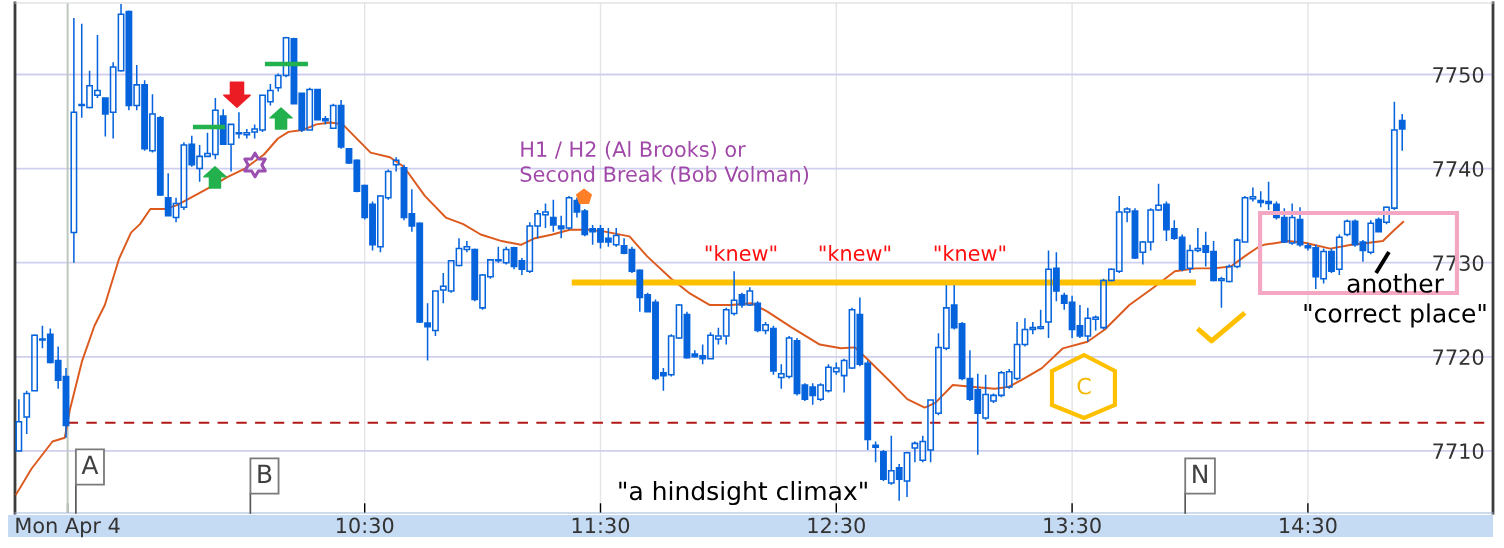  What do you see at coordinates (743, 493) in the screenshot?
I see `annotation: "a hindsight climax"` at bounding box center [743, 493].